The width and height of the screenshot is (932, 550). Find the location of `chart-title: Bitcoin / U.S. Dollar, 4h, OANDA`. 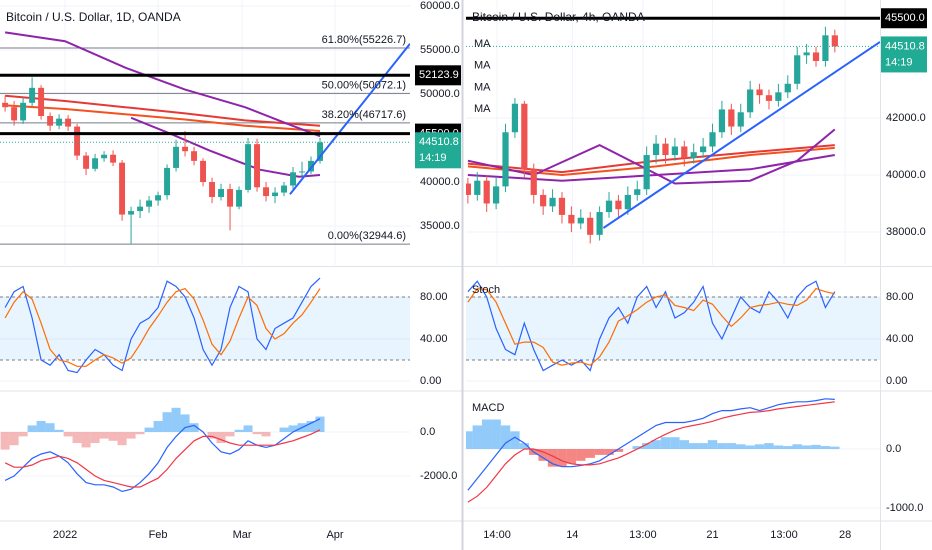

chart-title: Bitcoin / U.S. Dollar, 4h, OANDA is located at coordinates (558, 17).